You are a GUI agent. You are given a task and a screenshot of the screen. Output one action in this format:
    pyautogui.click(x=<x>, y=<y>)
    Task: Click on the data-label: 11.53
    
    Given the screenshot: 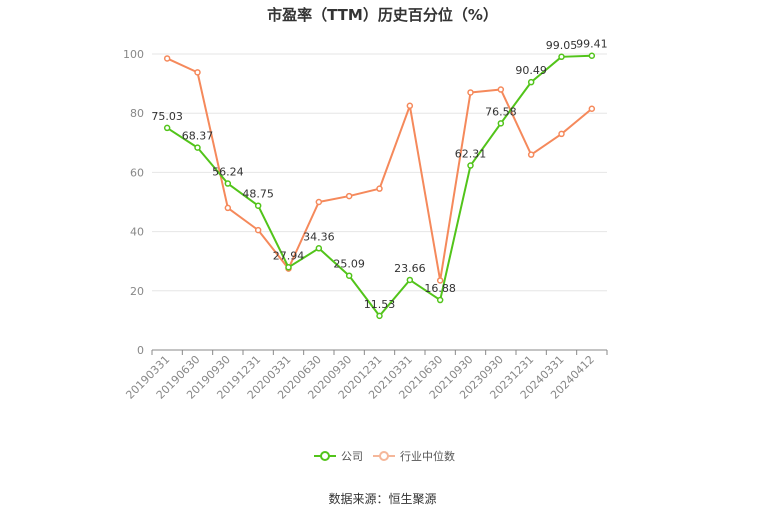 What is the action you would take?
    pyautogui.click(x=380, y=304)
    